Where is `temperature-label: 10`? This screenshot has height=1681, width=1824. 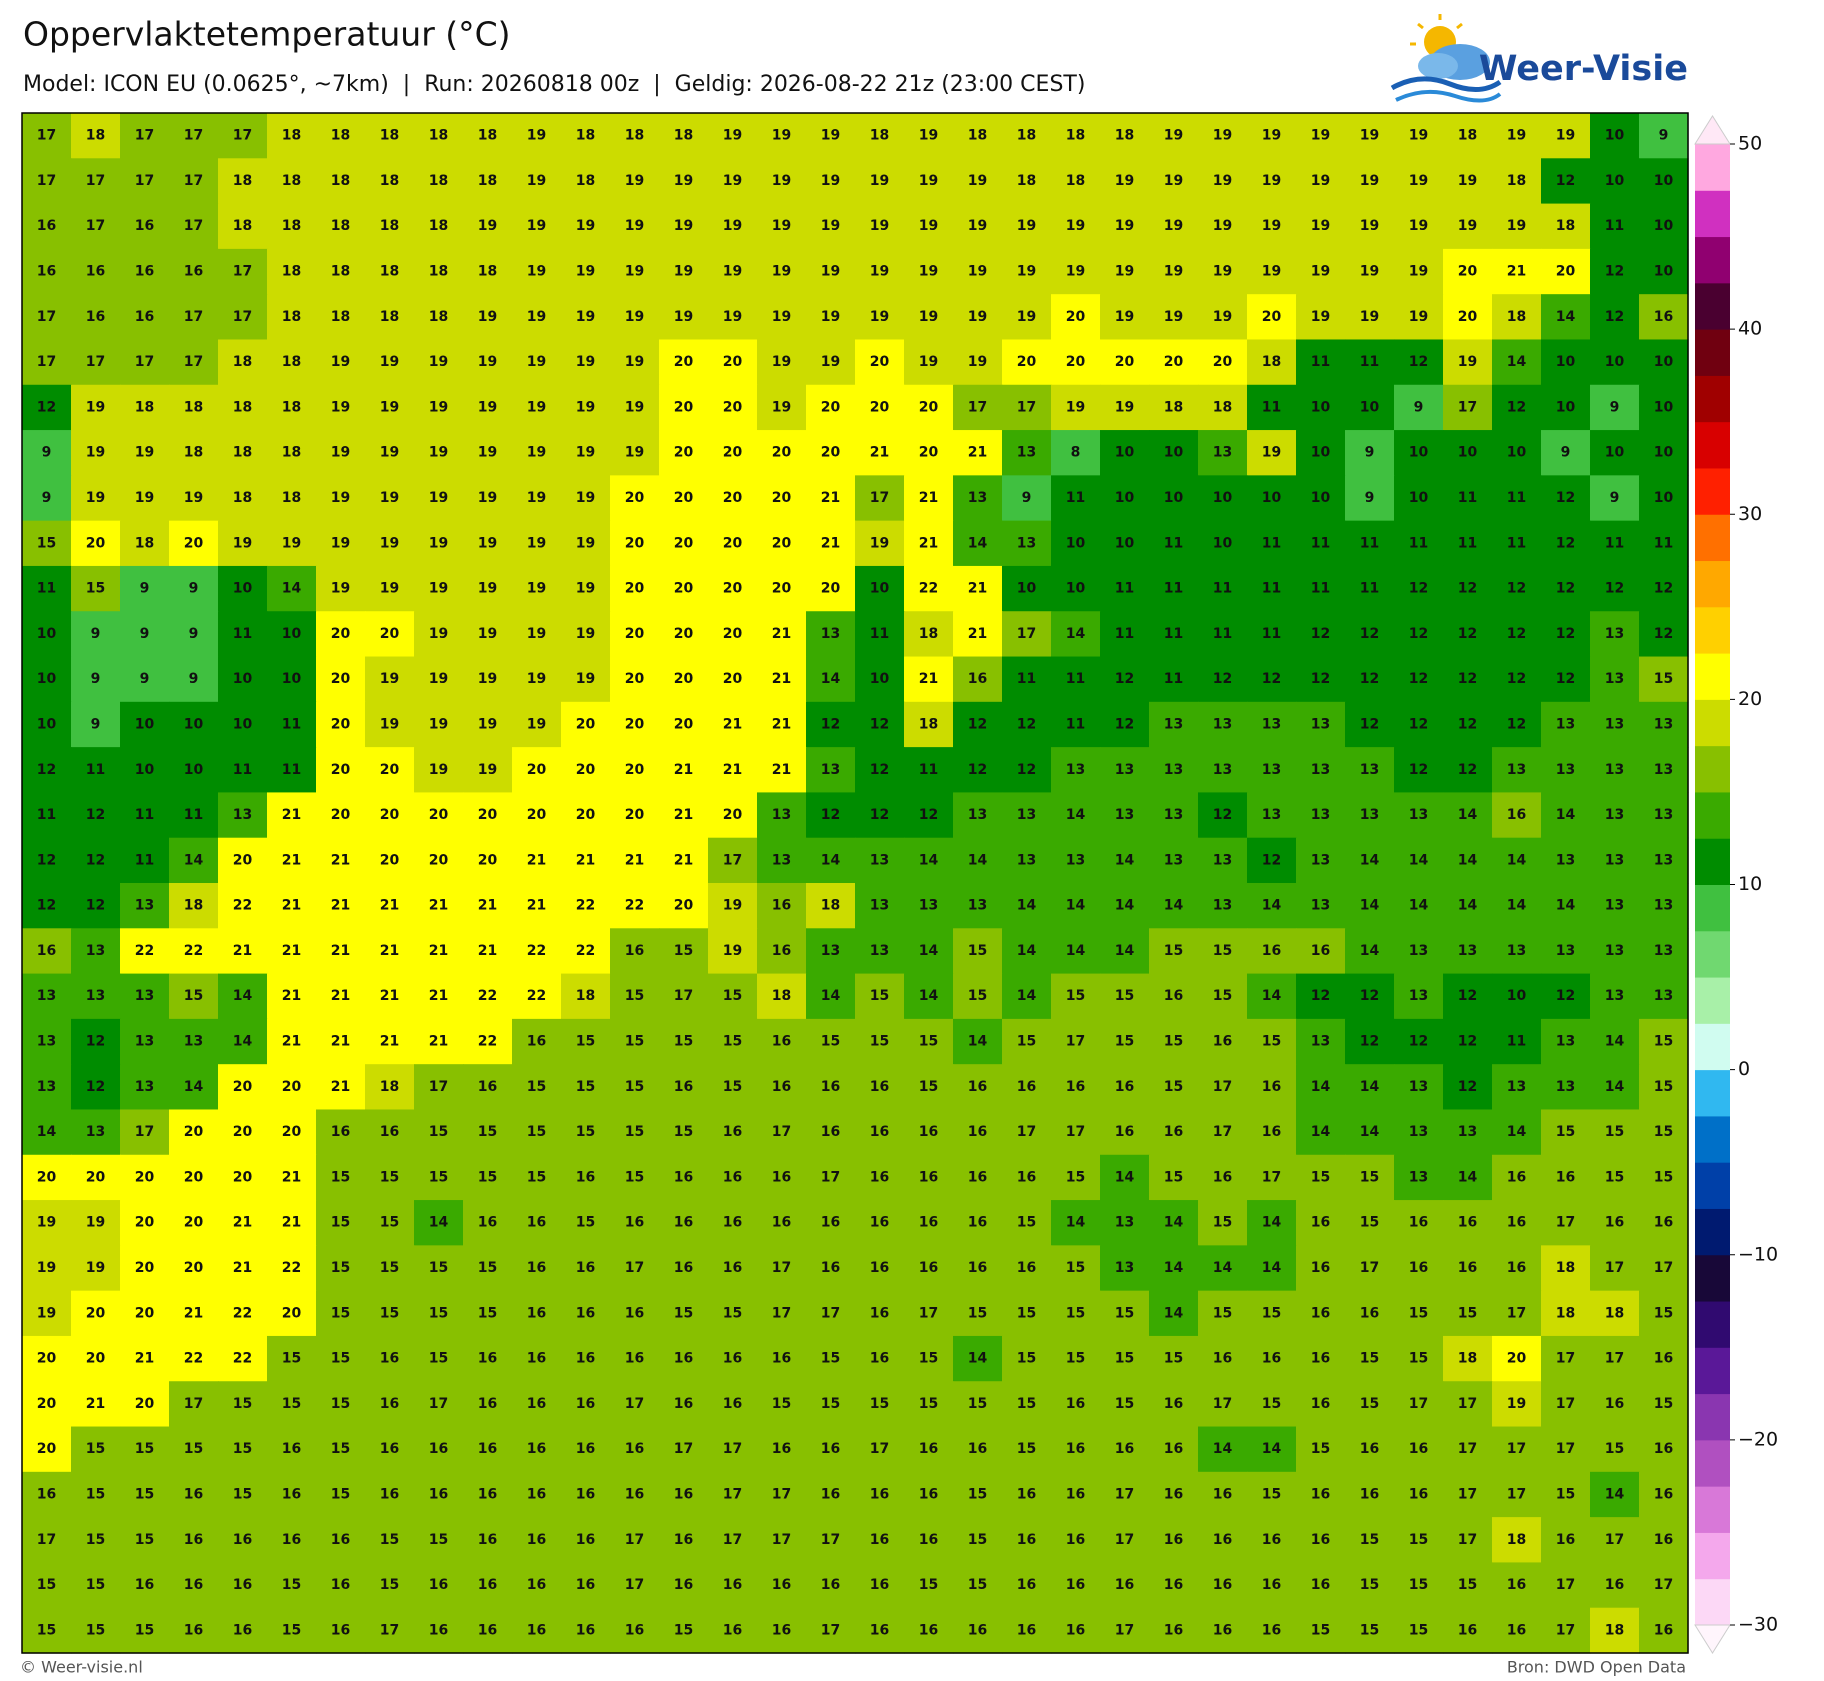 temperature-label: 10 is located at coordinates (1615, 136).